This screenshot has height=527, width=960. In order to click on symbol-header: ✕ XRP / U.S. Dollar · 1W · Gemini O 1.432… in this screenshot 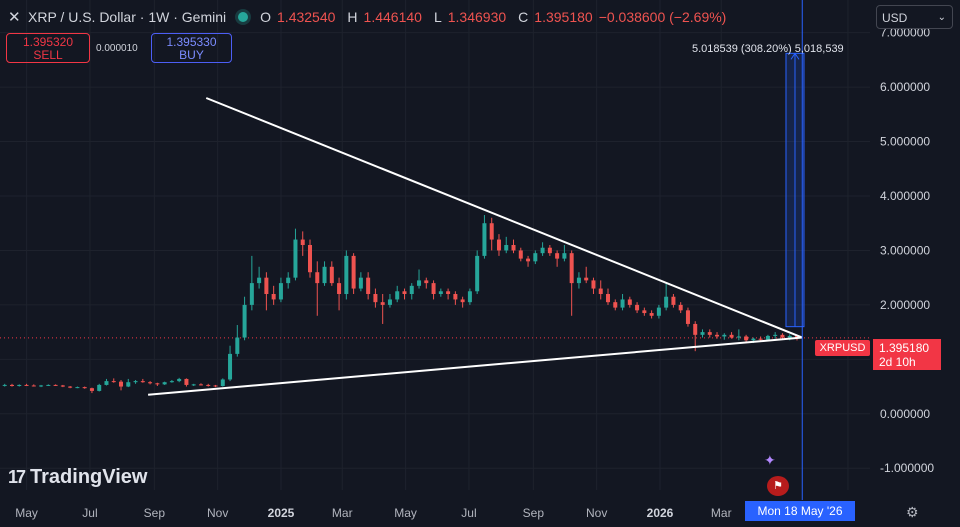, I will do `click(367, 17)`.